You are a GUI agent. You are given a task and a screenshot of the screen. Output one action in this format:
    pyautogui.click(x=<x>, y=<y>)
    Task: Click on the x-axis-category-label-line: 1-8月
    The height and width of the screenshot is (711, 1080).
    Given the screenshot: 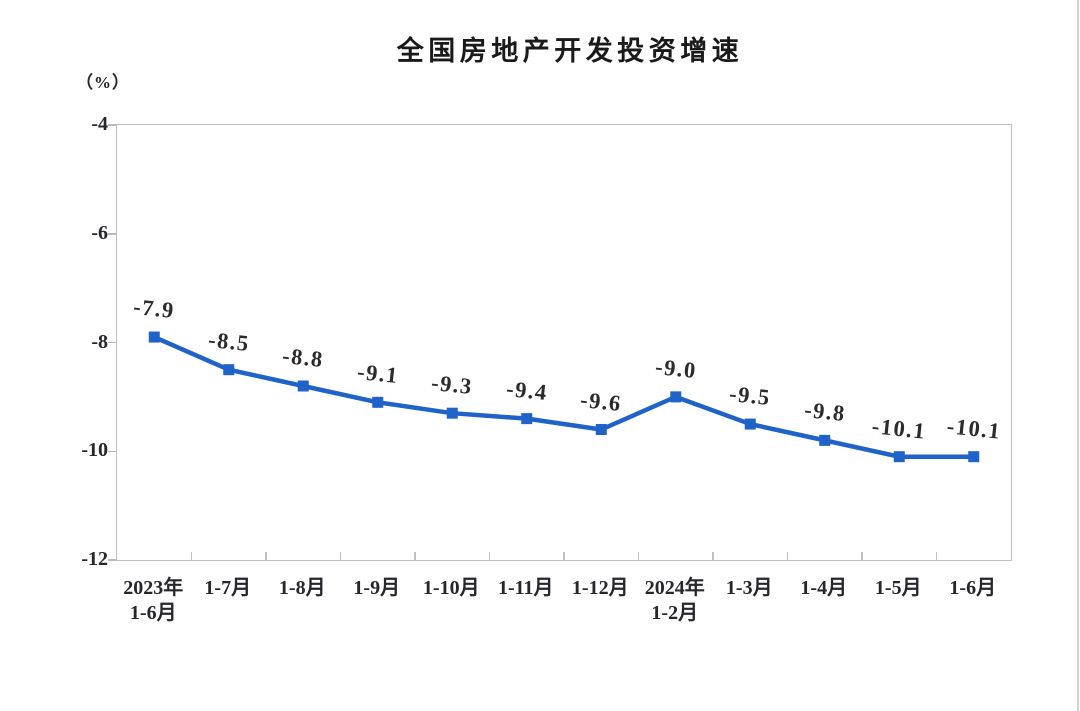 What is the action you would take?
    pyautogui.click(x=302, y=588)
    